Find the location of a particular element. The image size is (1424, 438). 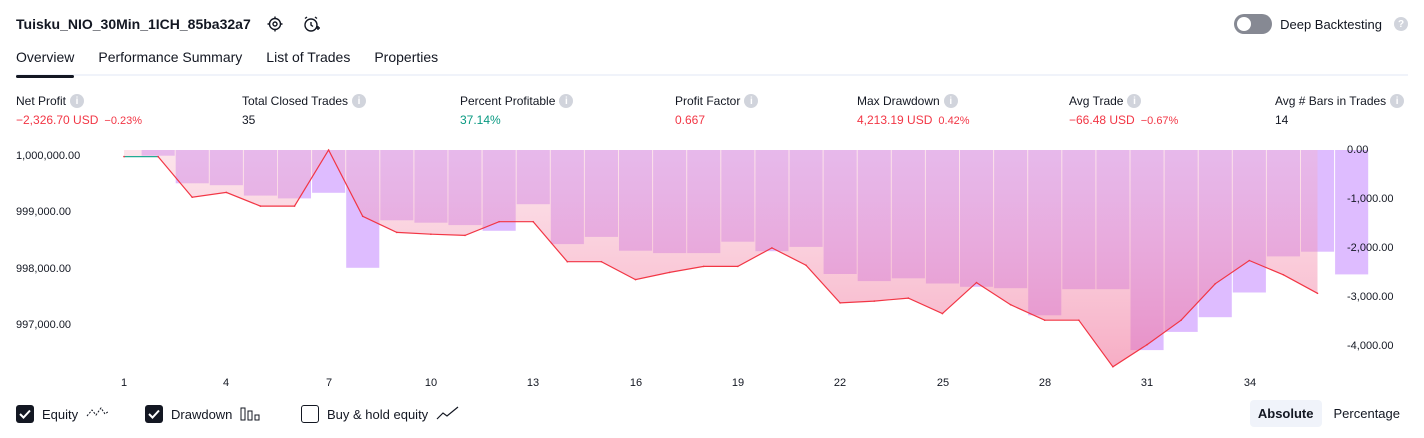

equity-label: Equity is located at coordinates (60, 414).